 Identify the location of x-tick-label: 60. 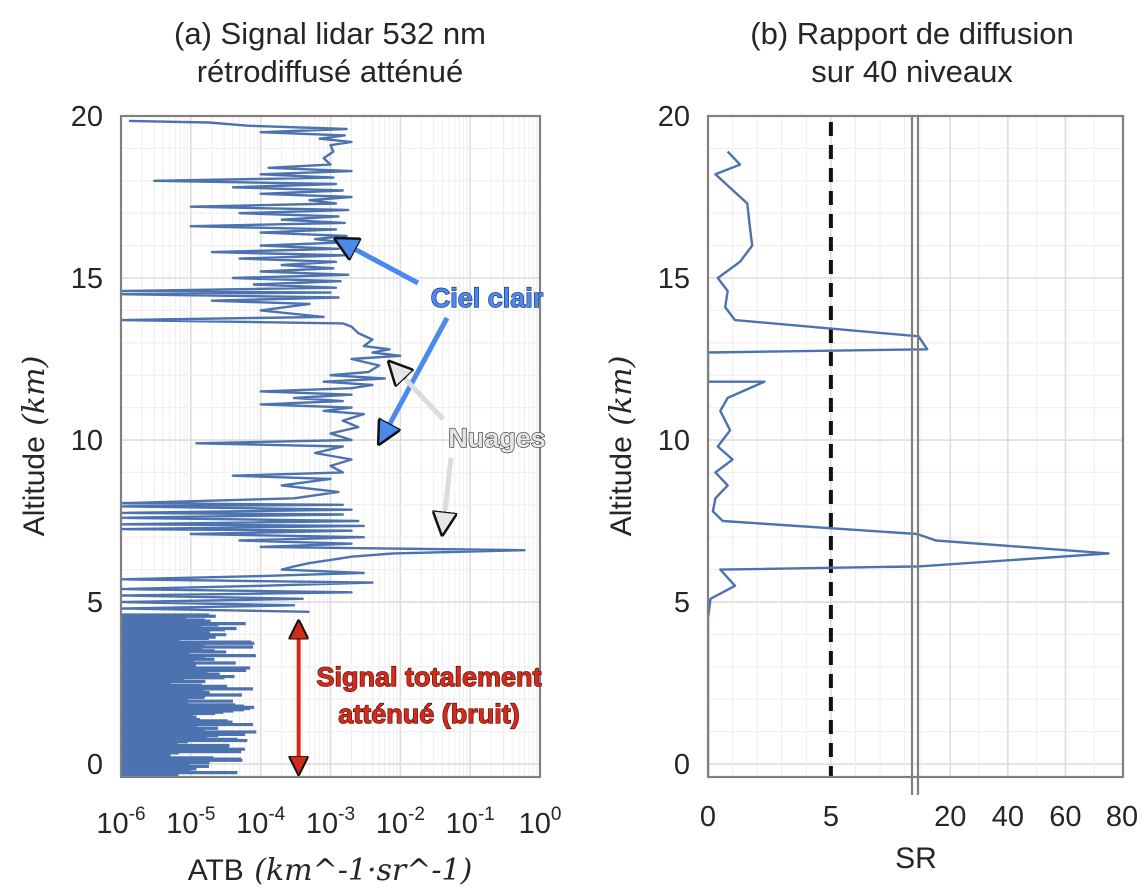
(1065, 817).